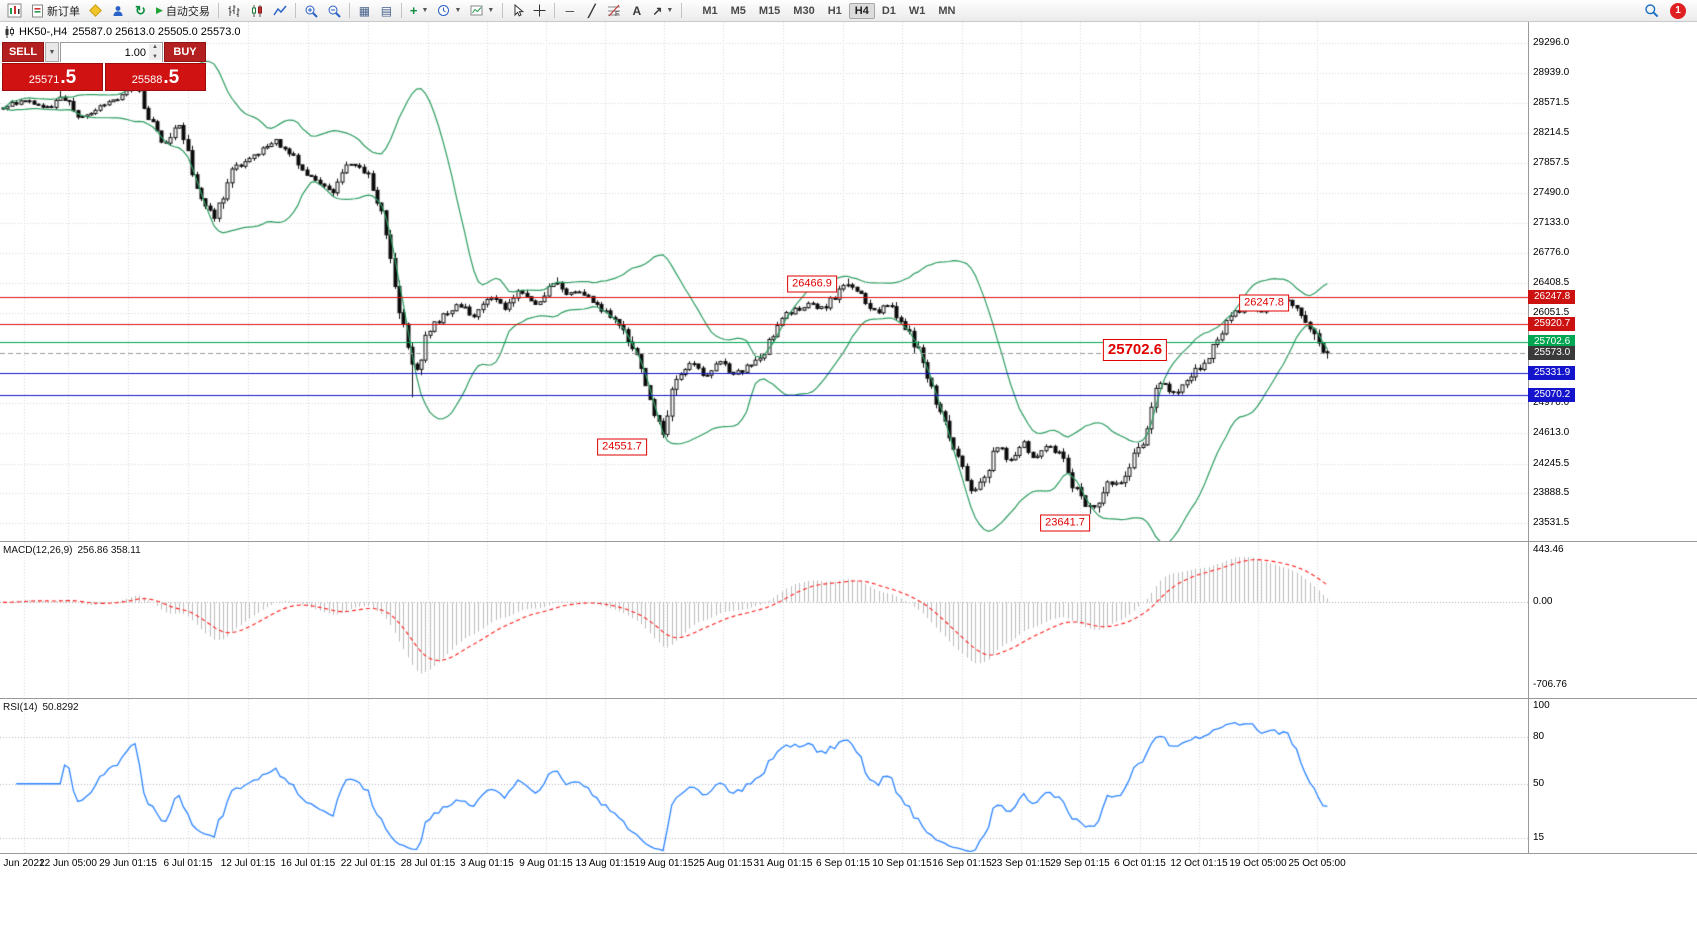 The width and height of the screenshot is (1697, 945). What do you see at coordinates (764, 620) in the screenshot?
I see `macd-panel-canvas` at bounding box center [764, 620].